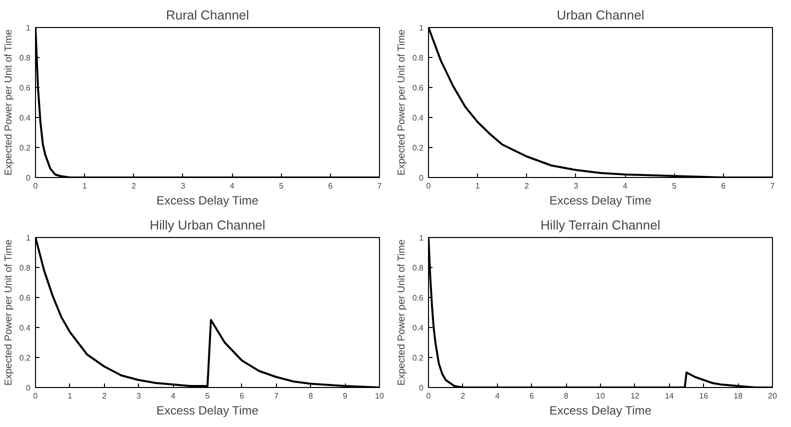 This screenshot has height=427, width=791. What do you see at coordinates (704, 396) in the screenshot?
I see `x-tick-label: 16` at bounding box center [704, 396].